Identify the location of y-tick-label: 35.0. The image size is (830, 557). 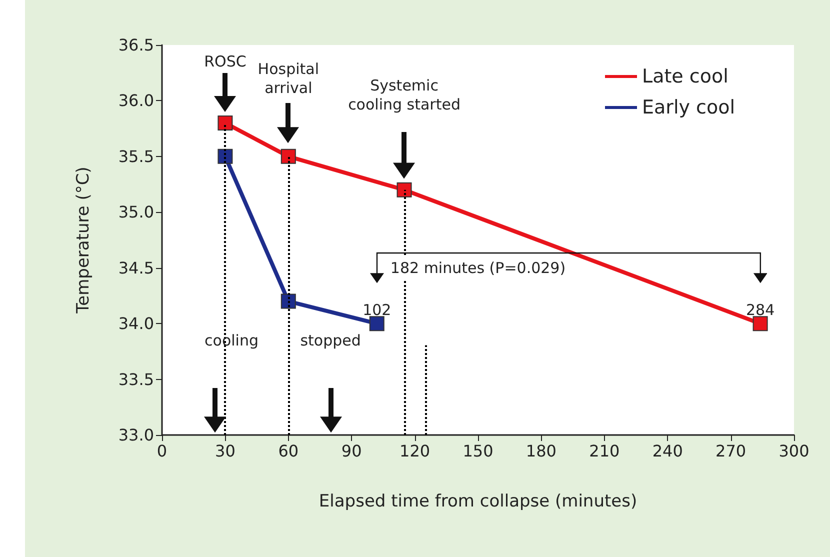
(136, 212).